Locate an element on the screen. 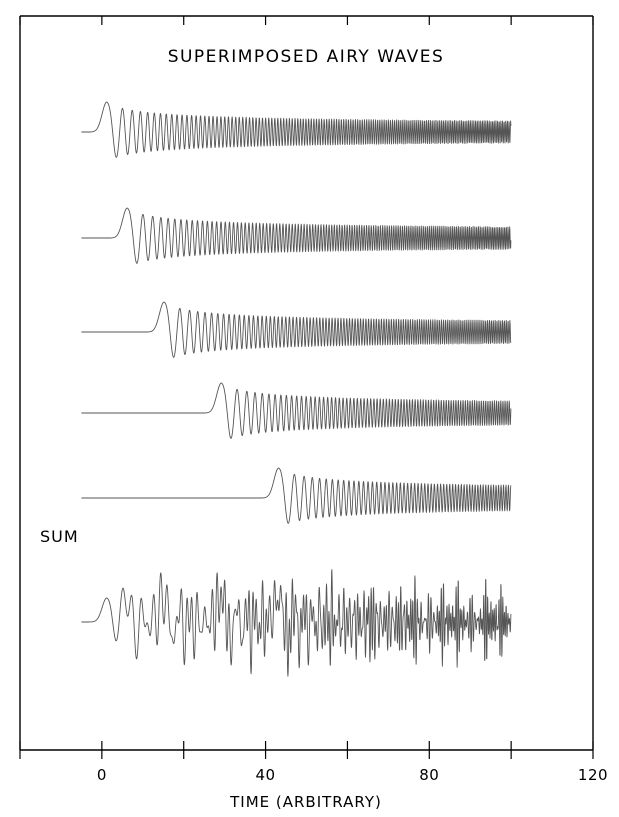 The image size is (619, 817). x-tick-label: 0 is located at coordinates (102, 775).